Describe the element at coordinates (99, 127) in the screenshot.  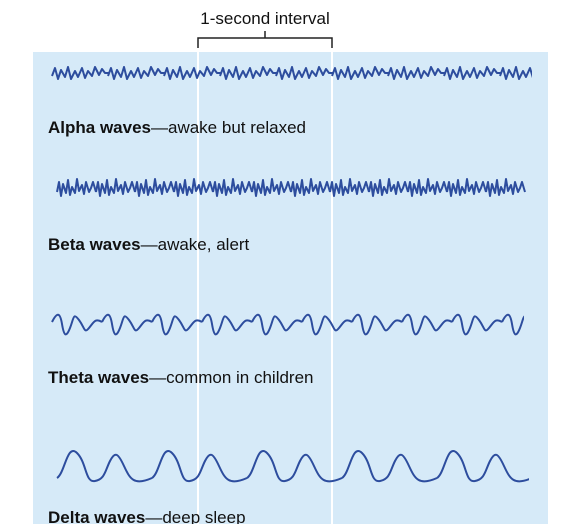
I see `wave-name: Alpha waves` at that location.